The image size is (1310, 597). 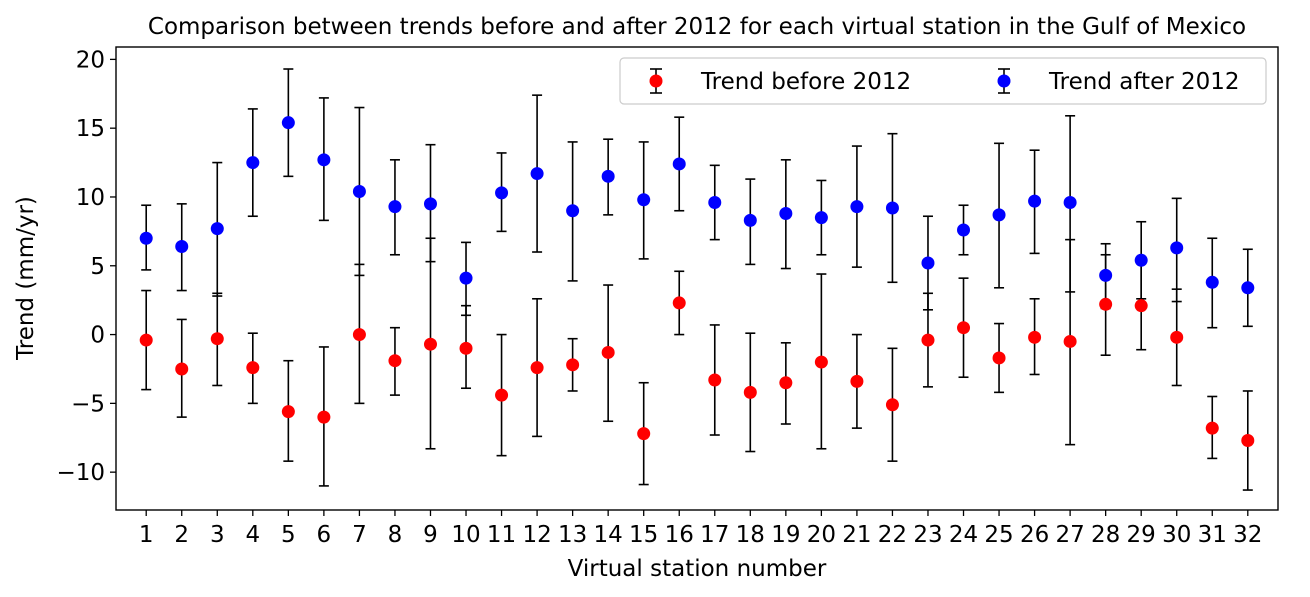 I want to click on x-tick-label: 9, so click(x=430, y=535).